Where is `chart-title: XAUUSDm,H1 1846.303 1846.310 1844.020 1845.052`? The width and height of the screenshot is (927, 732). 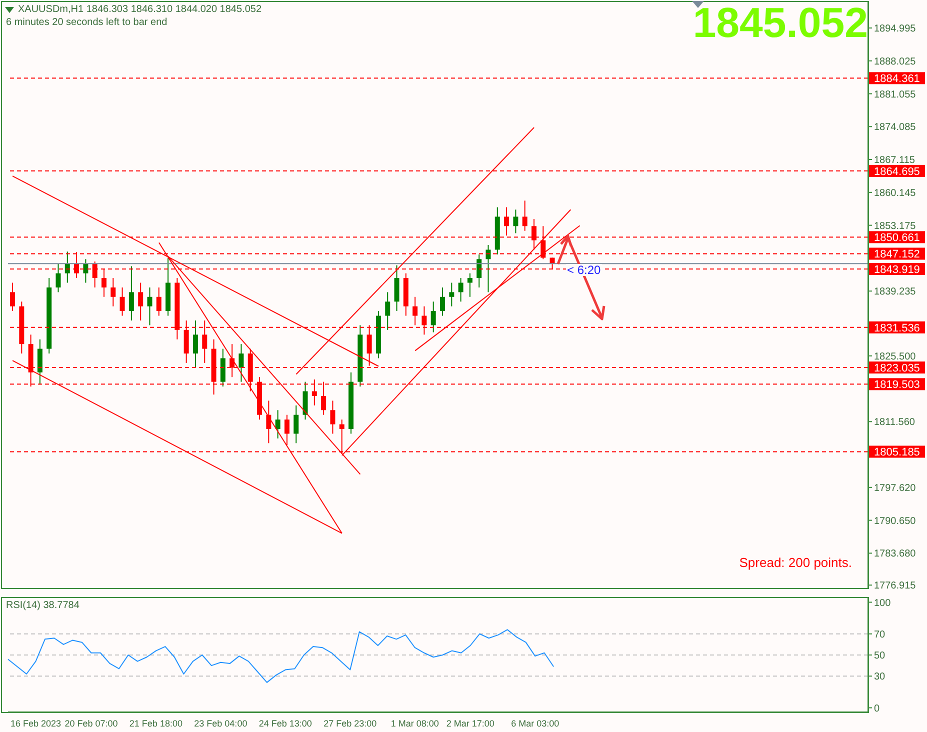
chart-title: XAUUSDm,H1 1846.303 1846.310 1844.020 1845.052 is located at coordinates (140, 9).